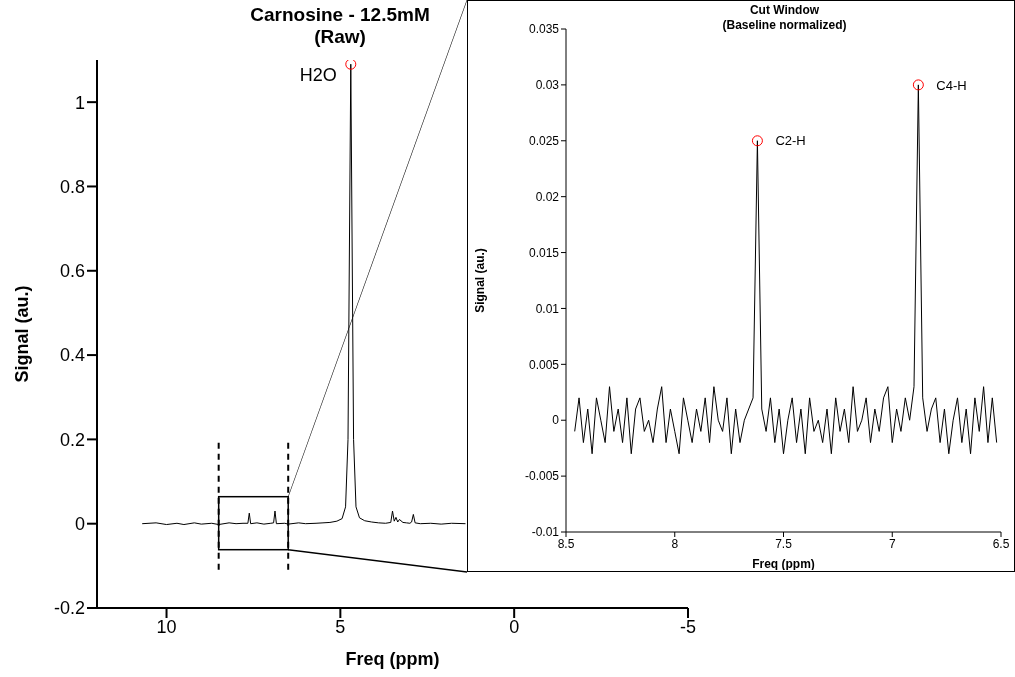 The width and height of the screenshot is (1015, 677). Describe the element at coordinates (1001, 543) in the screenshot. I see `x-tick-label: 6.5` at that location.